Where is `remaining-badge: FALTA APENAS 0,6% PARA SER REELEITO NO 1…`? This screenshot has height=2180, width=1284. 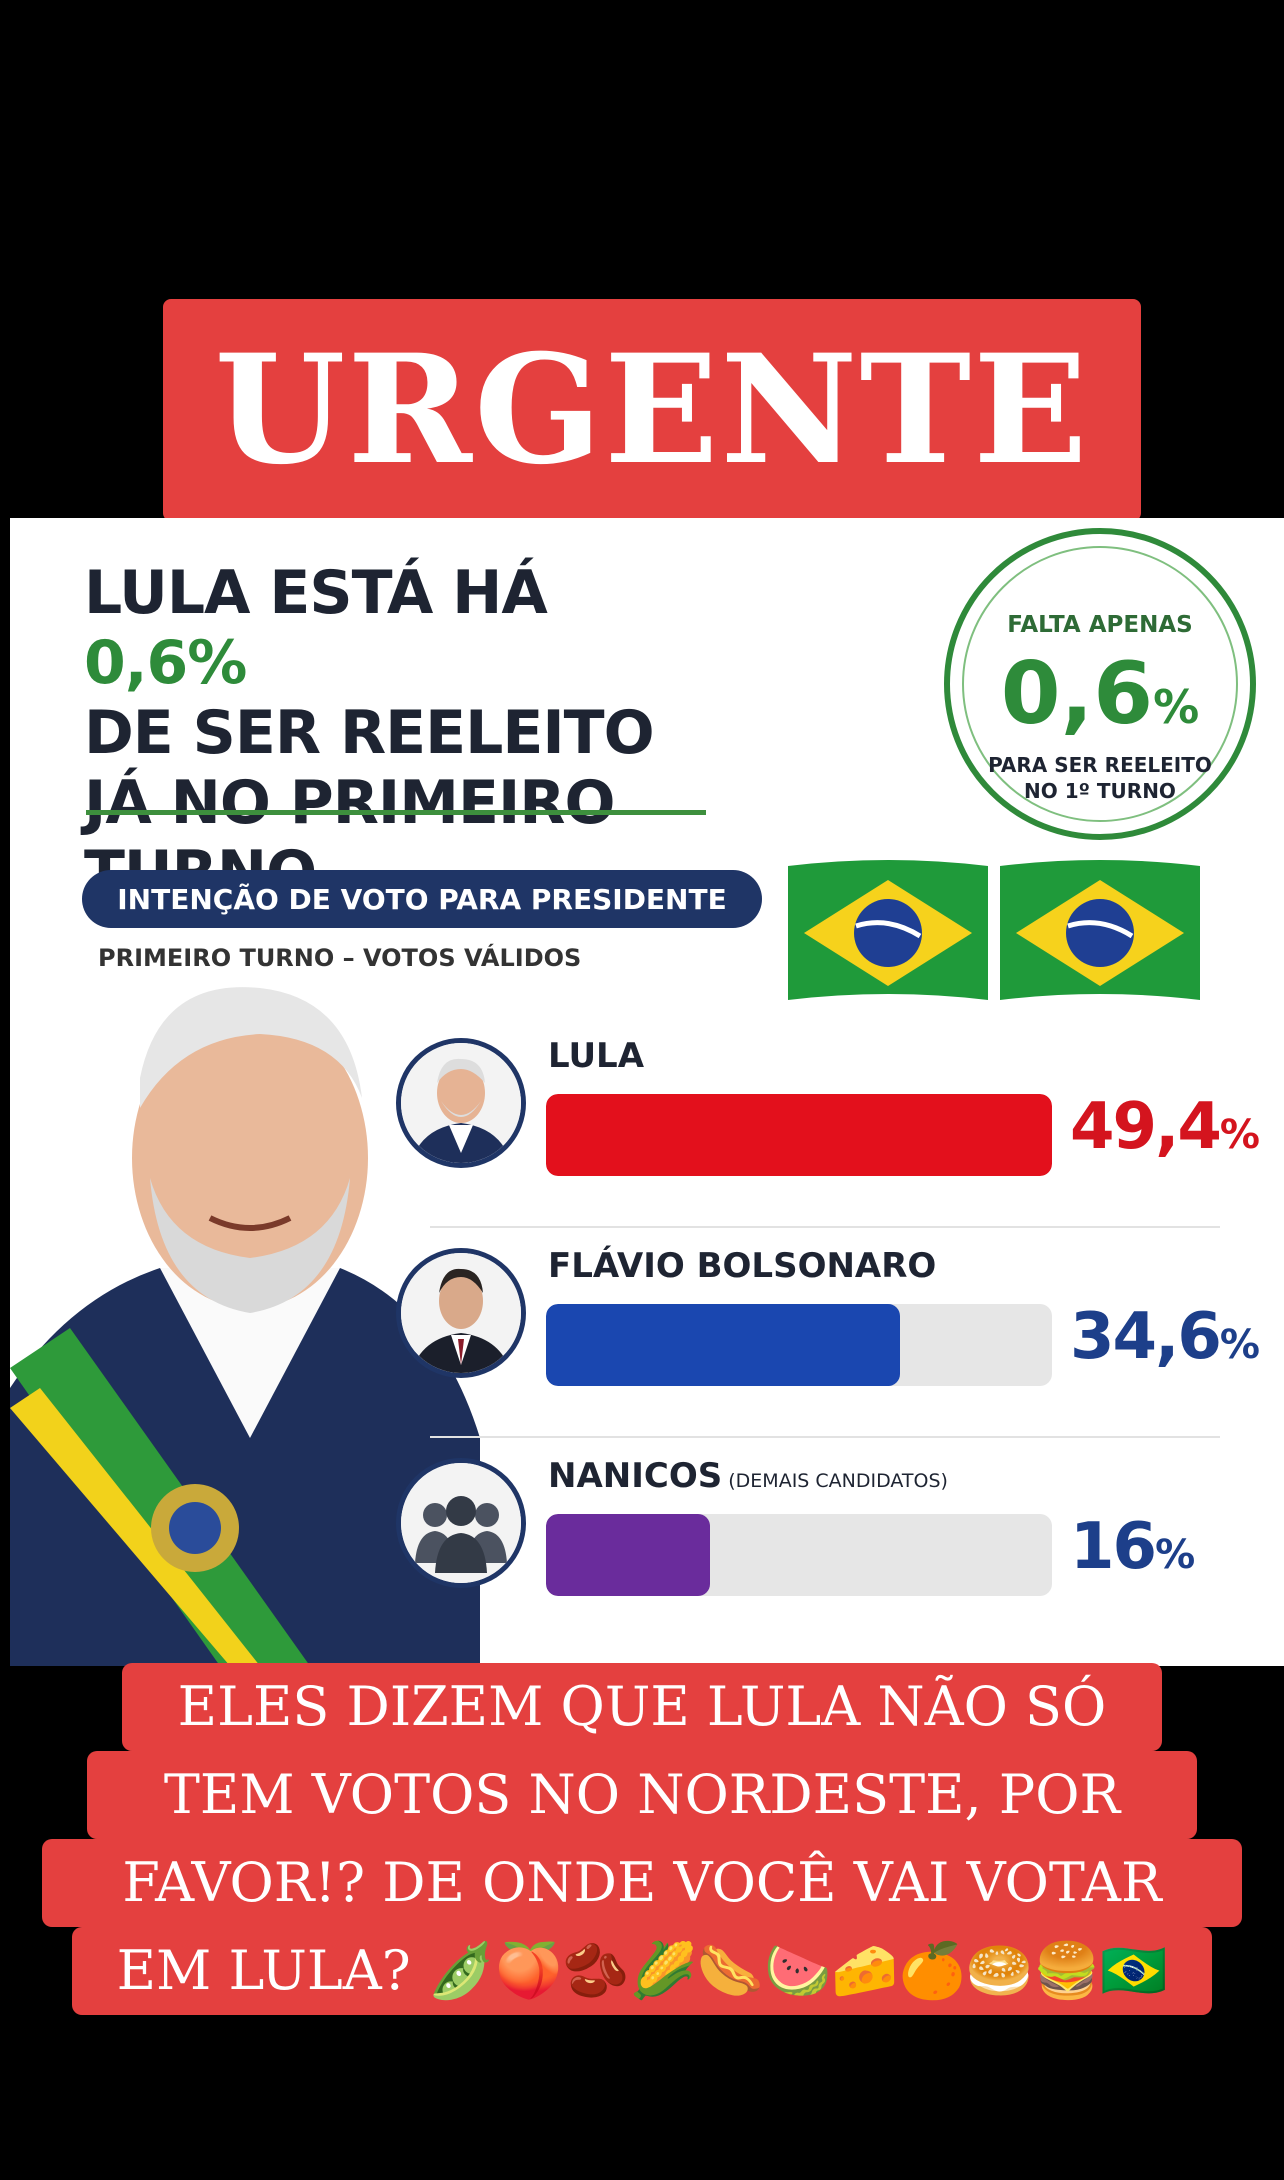 remaining-badge: FALTA APENAS 0,6% PARA SER REELEITO NO 1… is located at coordinates (1100, 684).